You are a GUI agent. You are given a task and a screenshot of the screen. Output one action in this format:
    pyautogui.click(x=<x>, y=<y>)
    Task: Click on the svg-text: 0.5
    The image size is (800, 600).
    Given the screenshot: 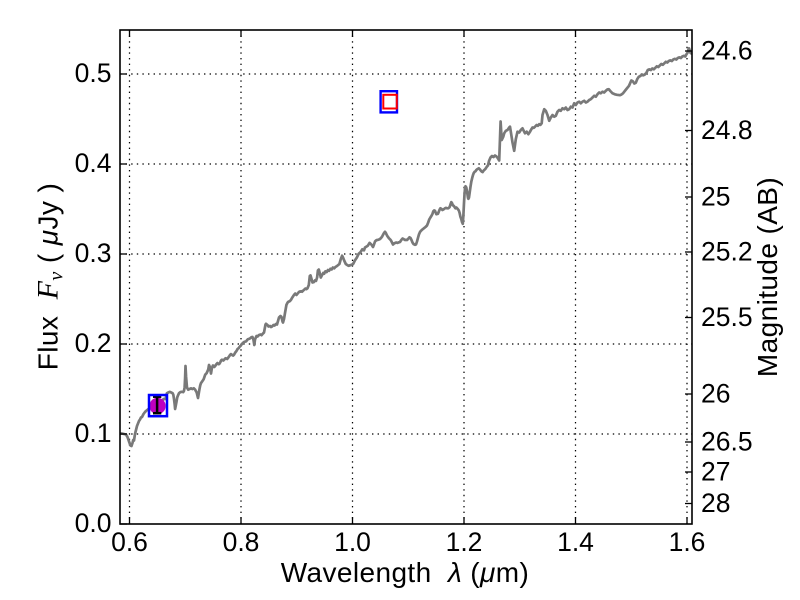 What is the action you would take?
    pyautogui.click(x=93, y=73)
    